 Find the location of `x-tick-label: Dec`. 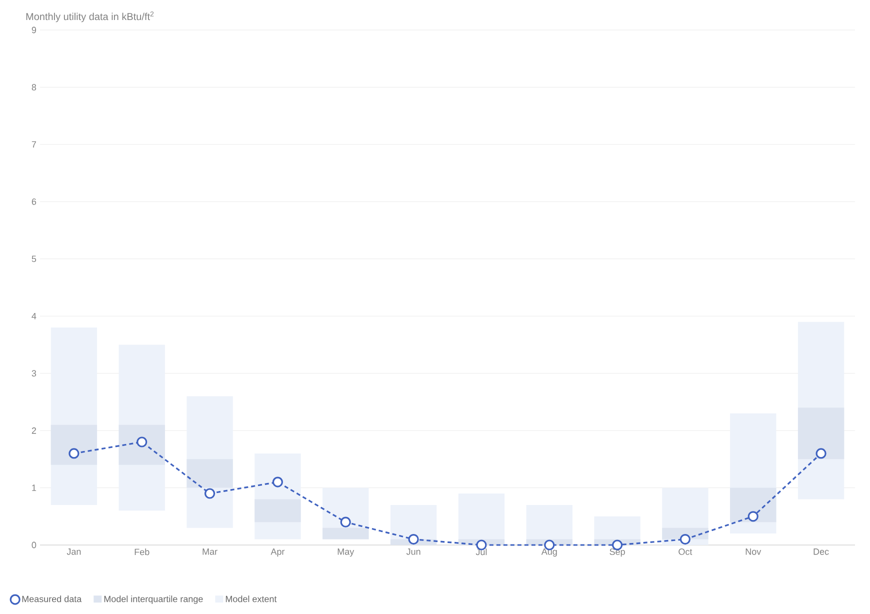

x-tick-label: Dec is located at coordinates (821, 551).